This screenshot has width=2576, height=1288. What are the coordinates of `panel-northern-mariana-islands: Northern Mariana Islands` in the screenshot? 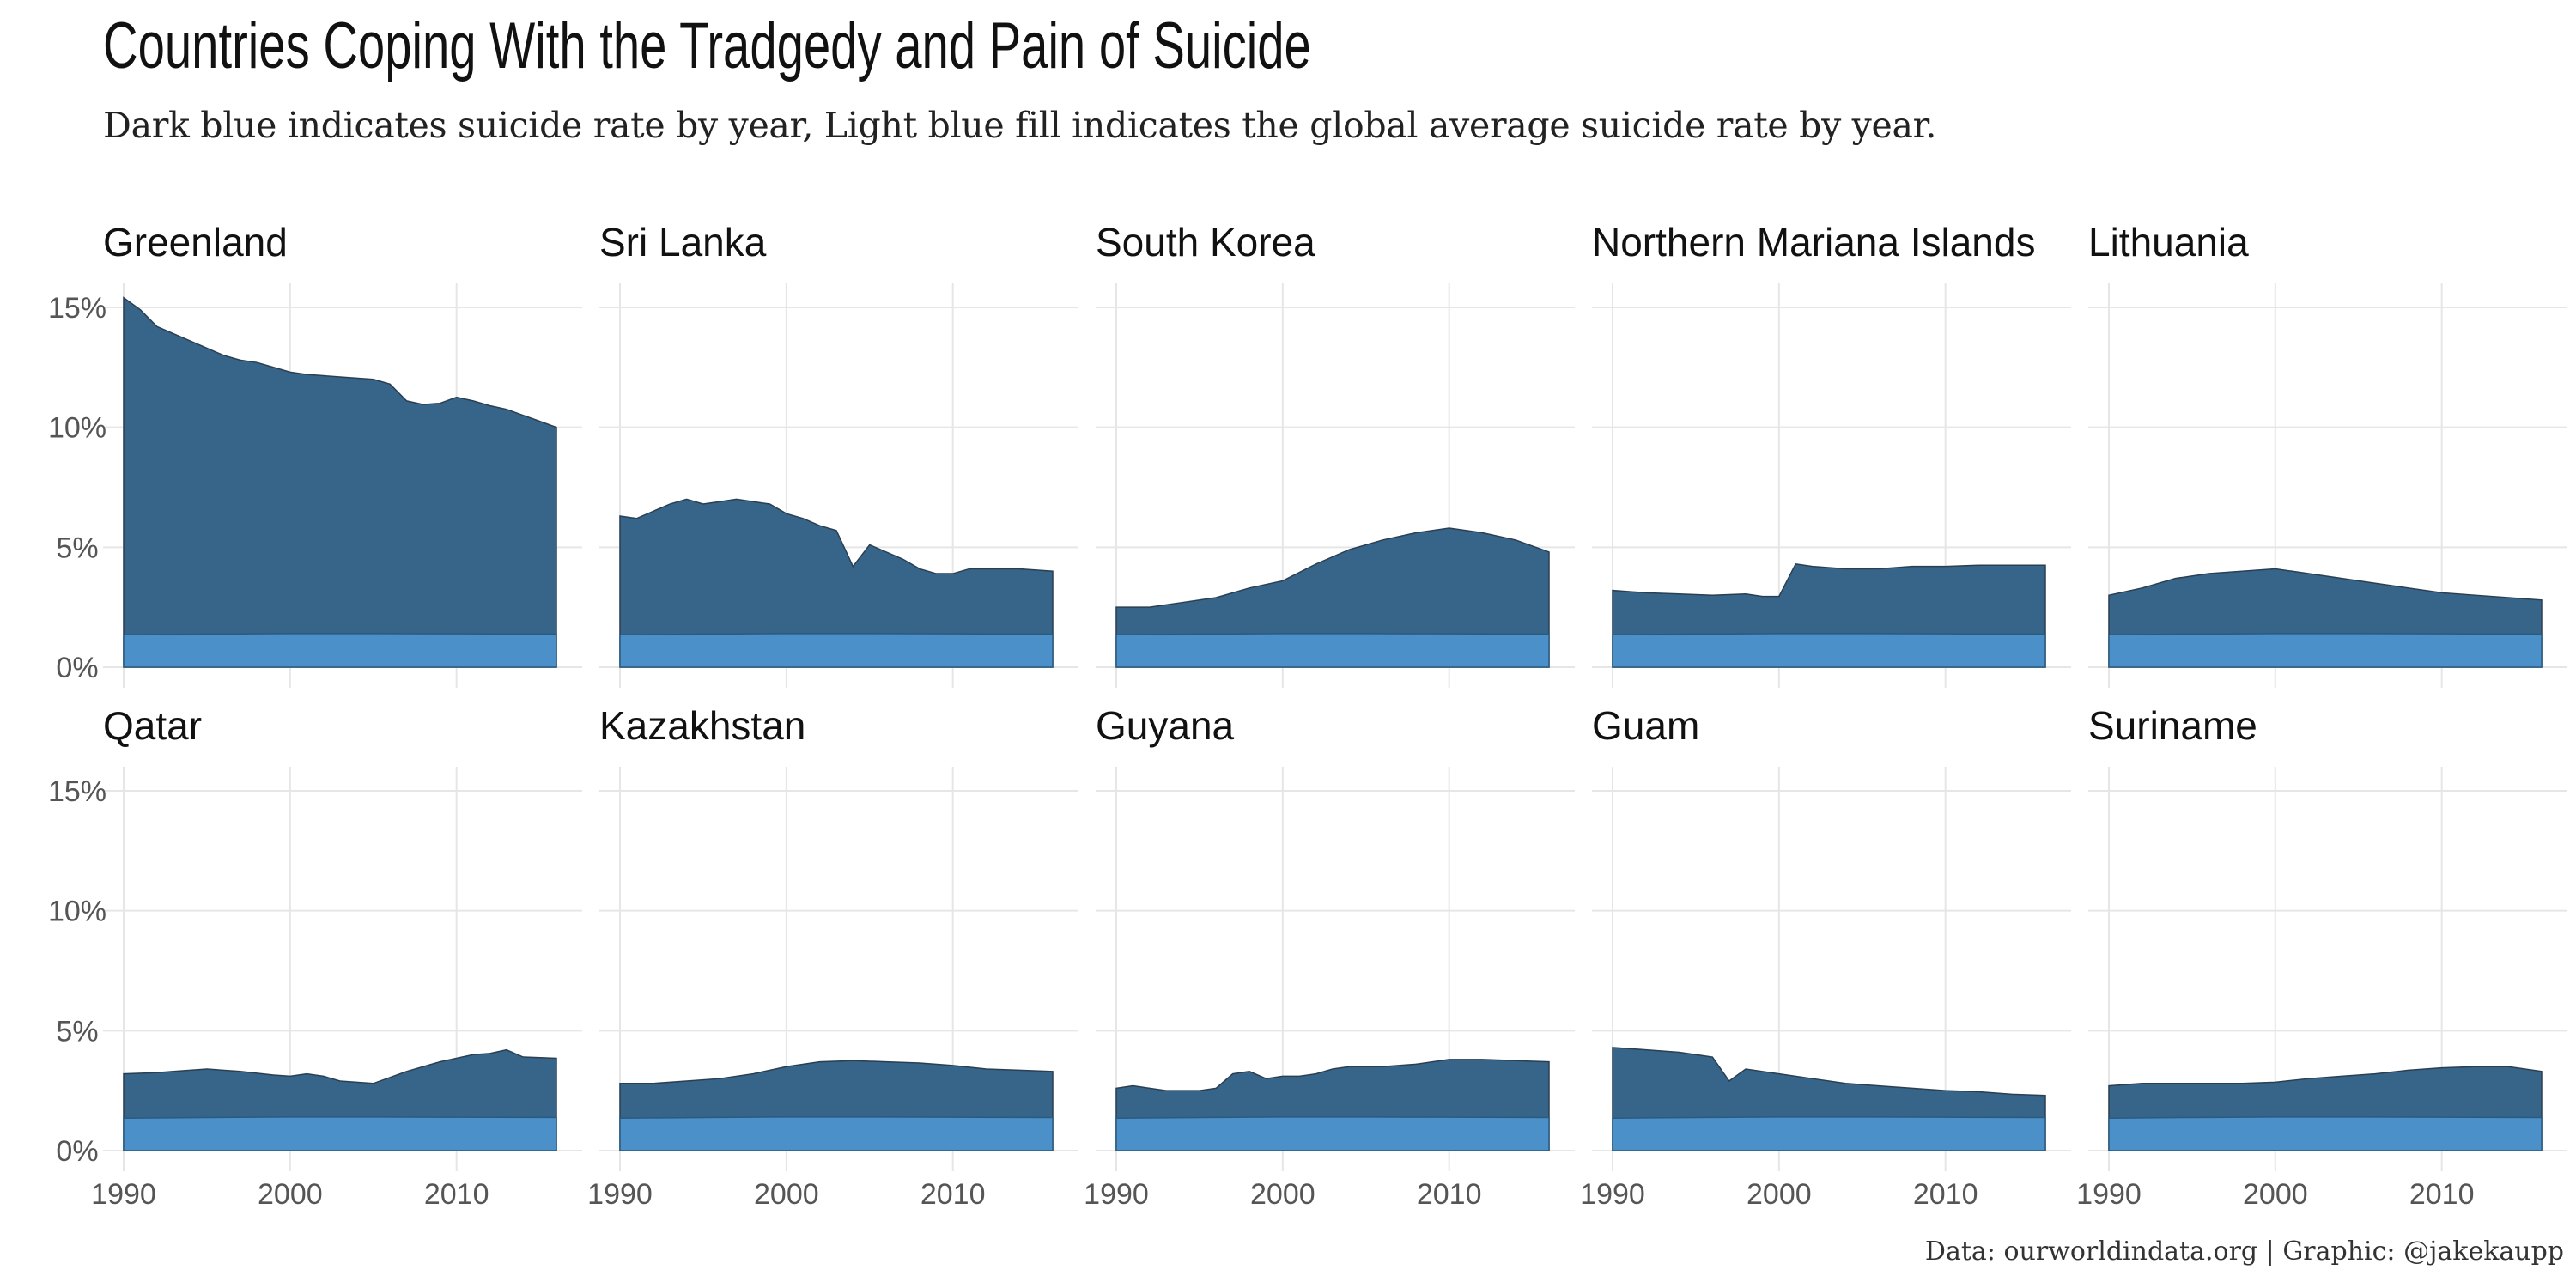 It's located at (1831, 454).